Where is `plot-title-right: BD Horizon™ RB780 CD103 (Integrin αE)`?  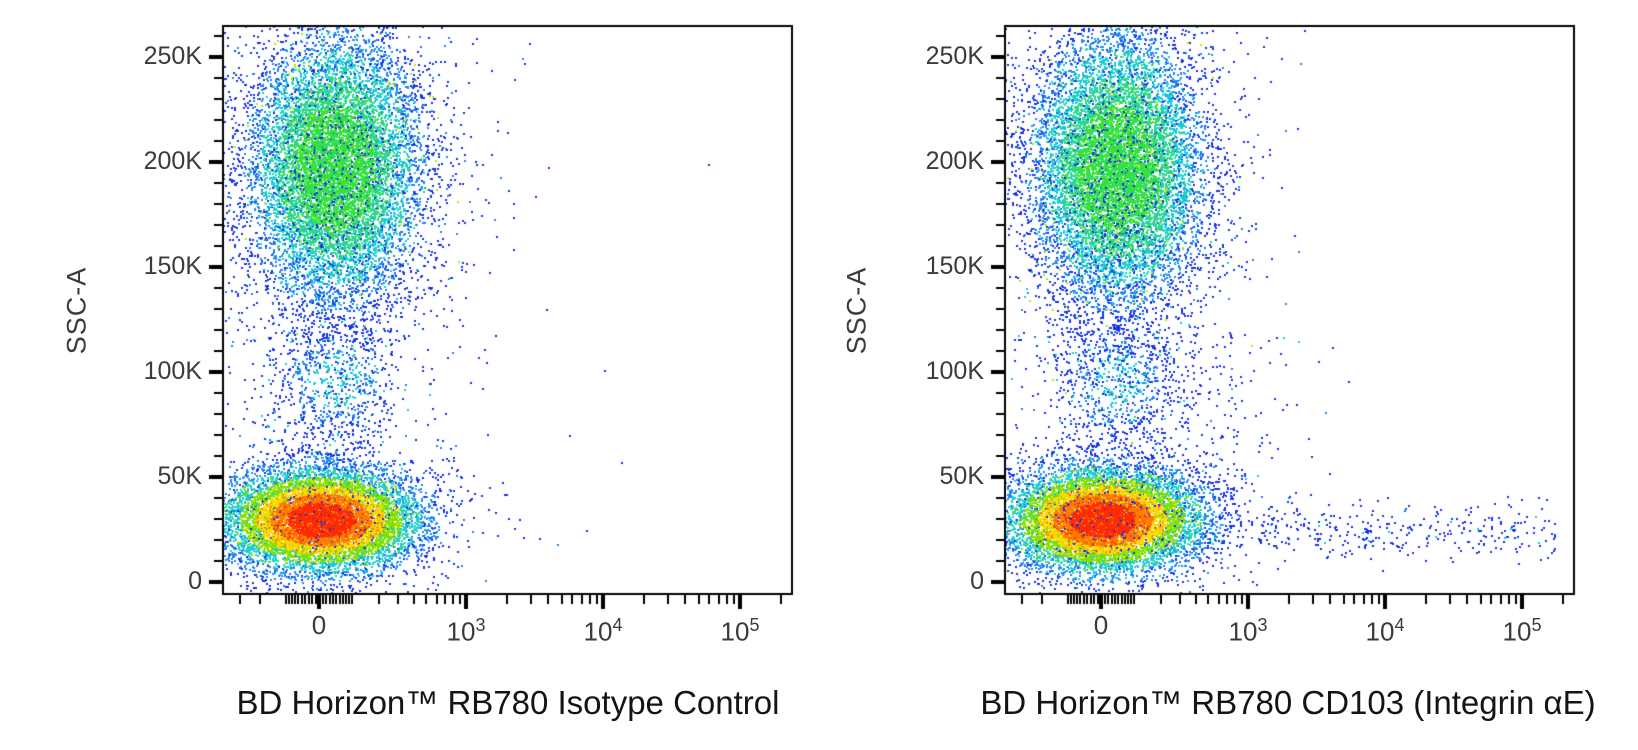
plot-title-right: BD Horizon™ RB780 CD103 (Integrin αE) is located at coordinates (1288, 702).